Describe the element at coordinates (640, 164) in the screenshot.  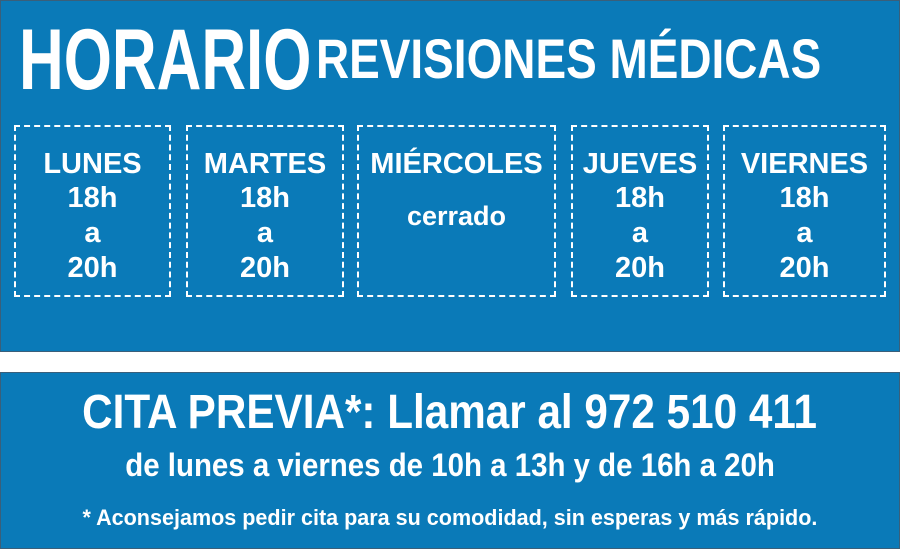
I see `day-name: JUEVES` at that location.